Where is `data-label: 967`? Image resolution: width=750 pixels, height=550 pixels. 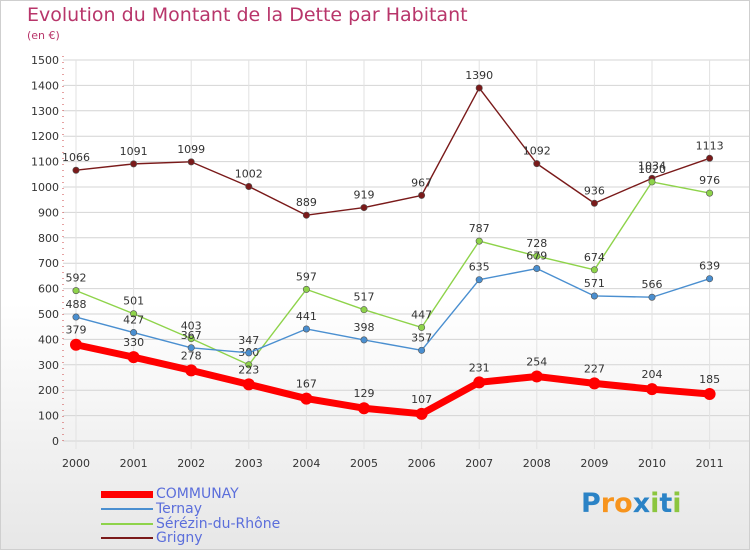 data-label: 967 is located at coordinates (421, 182).